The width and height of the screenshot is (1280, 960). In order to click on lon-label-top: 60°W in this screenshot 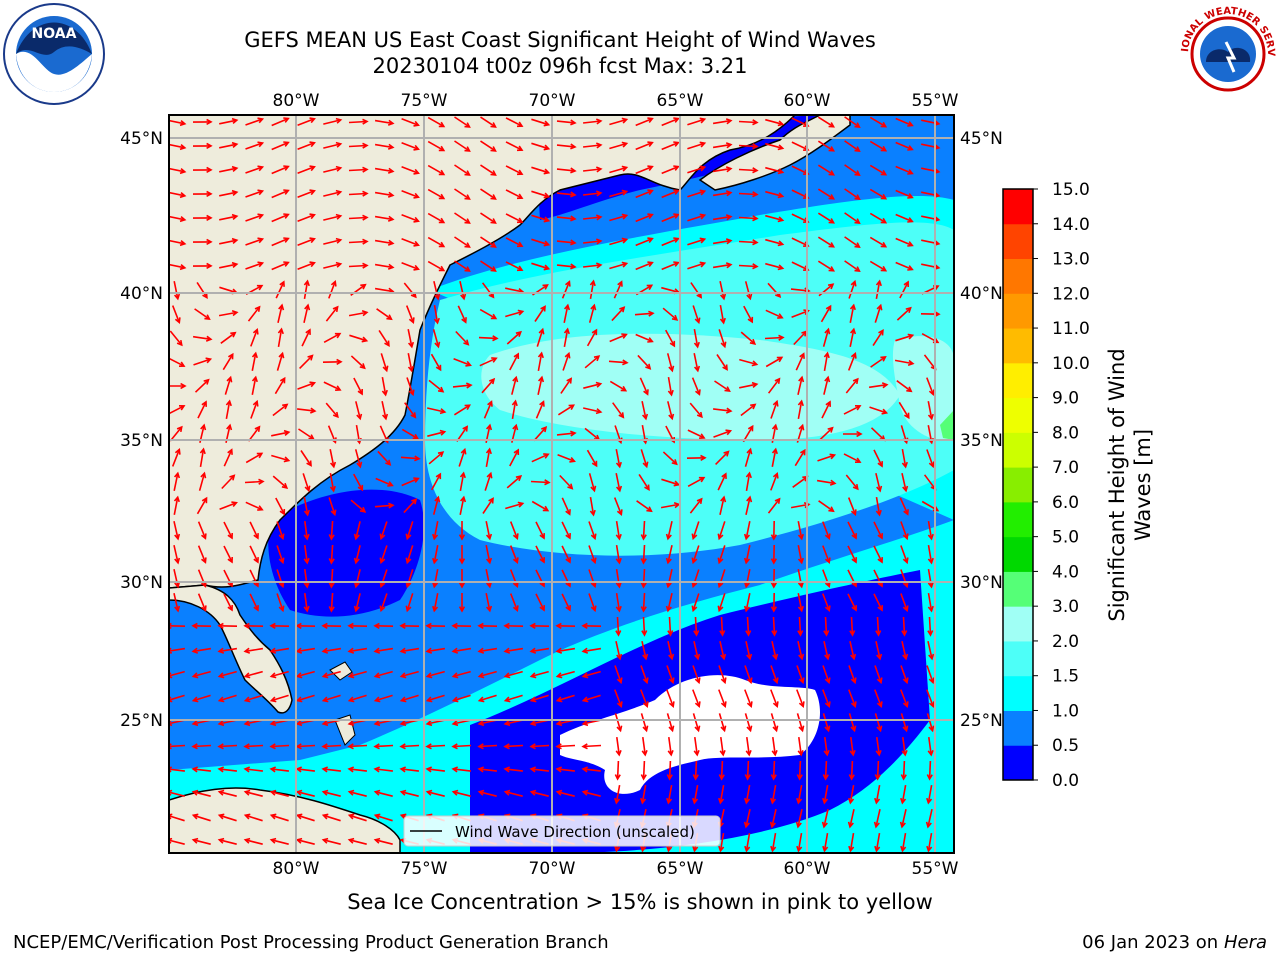, I will do `click(807, 101)`.